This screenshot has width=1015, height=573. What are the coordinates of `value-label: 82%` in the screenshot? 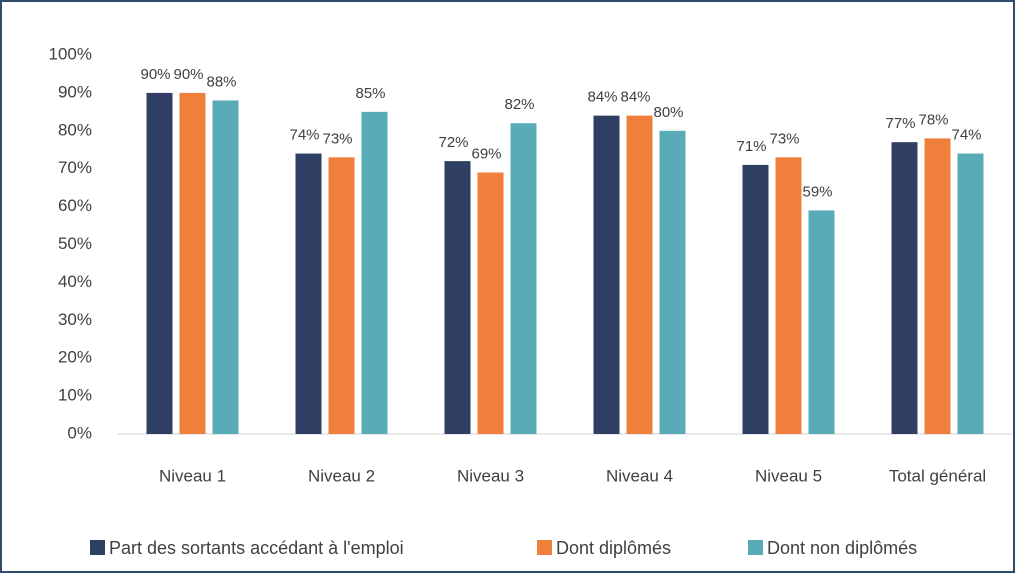 It's located at (519, 104).